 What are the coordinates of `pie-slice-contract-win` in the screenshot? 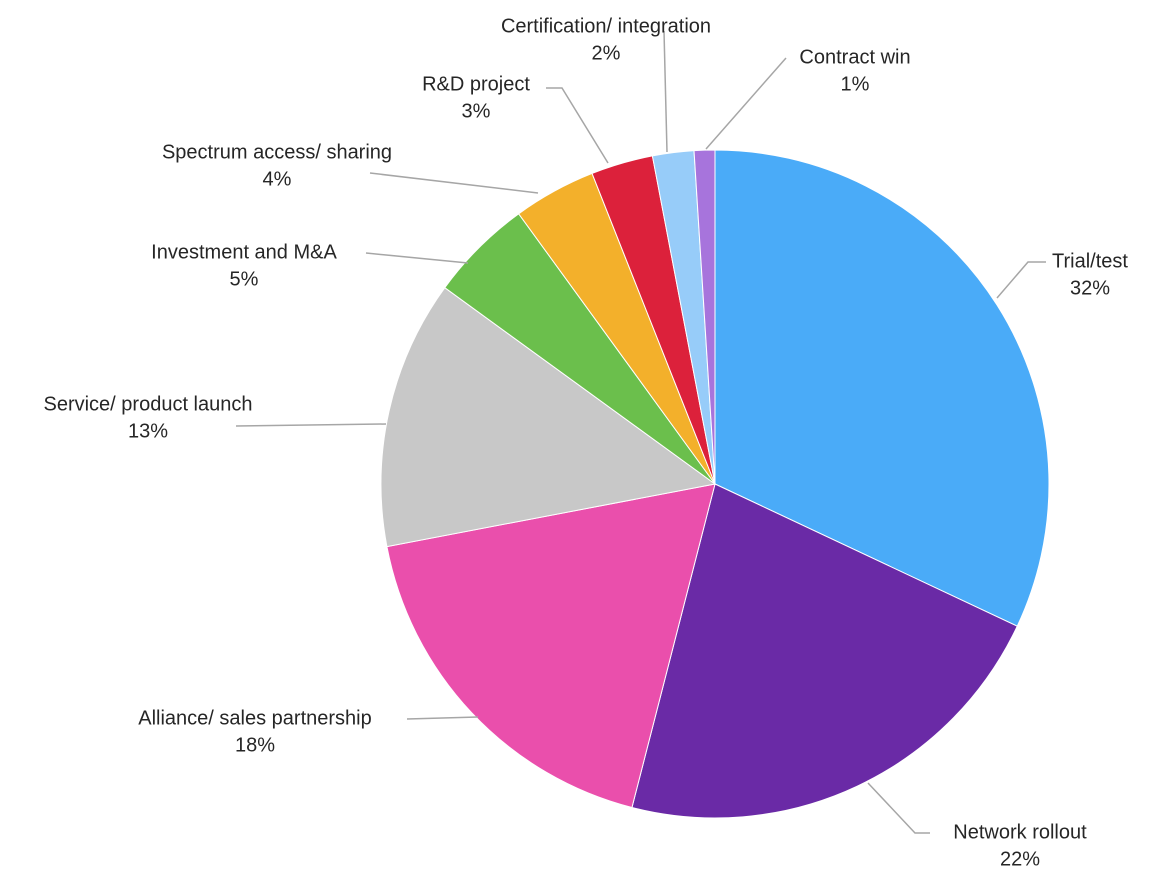 It's located at (704, 317).